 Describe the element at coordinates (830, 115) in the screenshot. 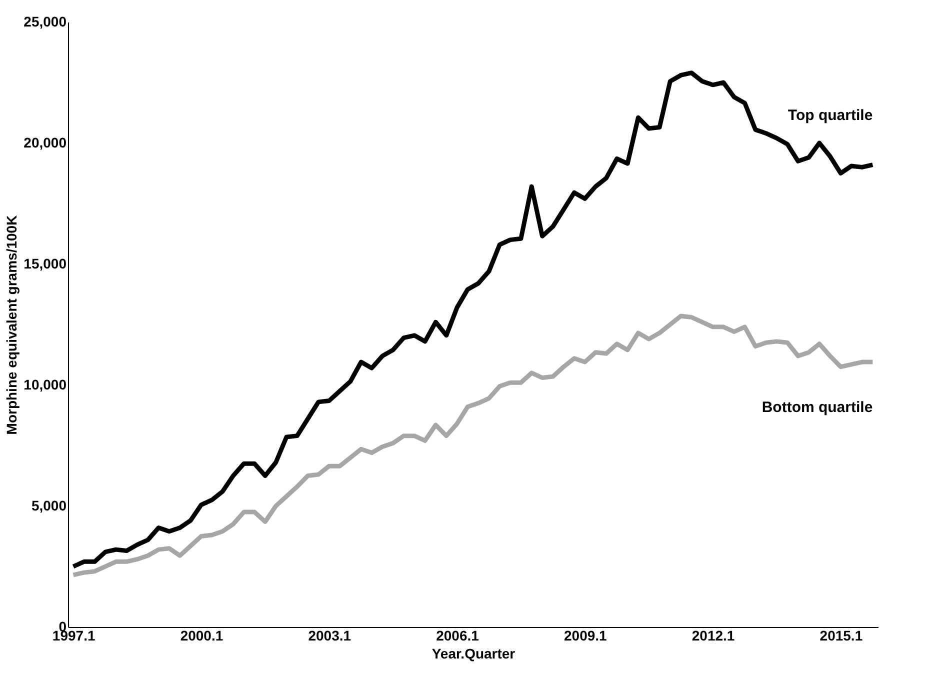

I see `series-label: Top quartile` at that location.